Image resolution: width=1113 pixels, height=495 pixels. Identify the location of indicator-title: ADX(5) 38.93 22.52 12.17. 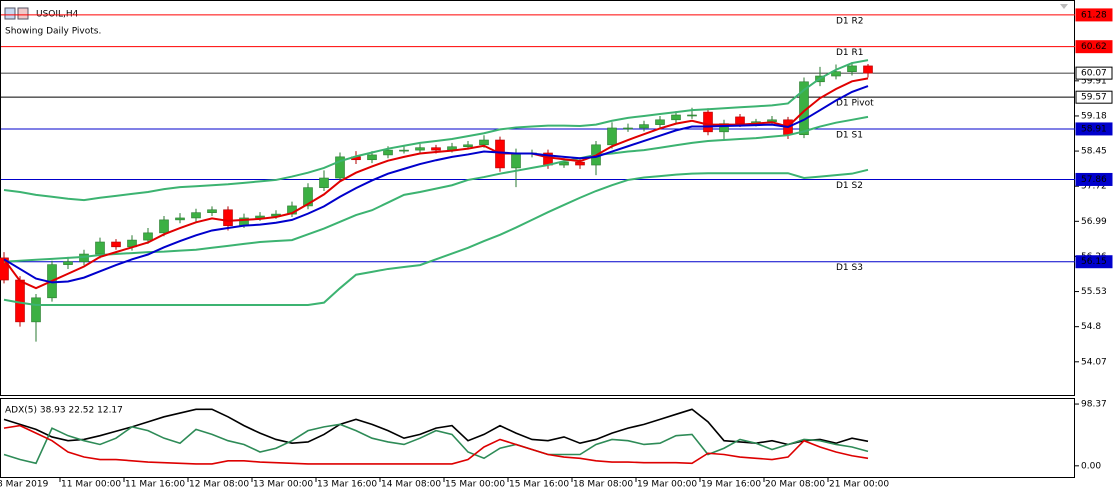
(64, 411).